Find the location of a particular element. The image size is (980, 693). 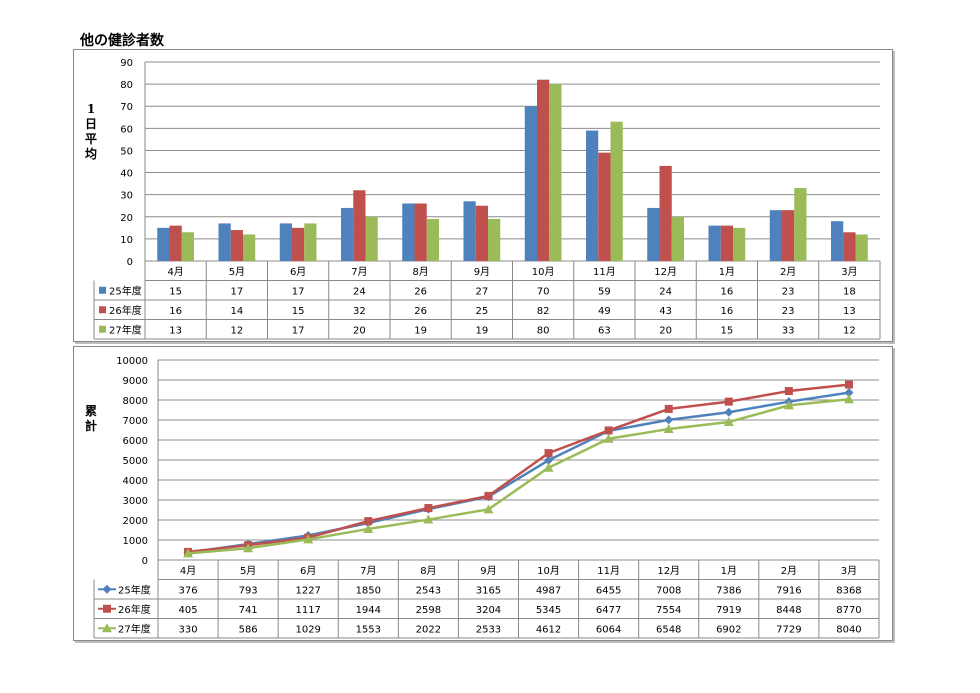

y-tick-label: 80 is located at coordinates (126, 85).